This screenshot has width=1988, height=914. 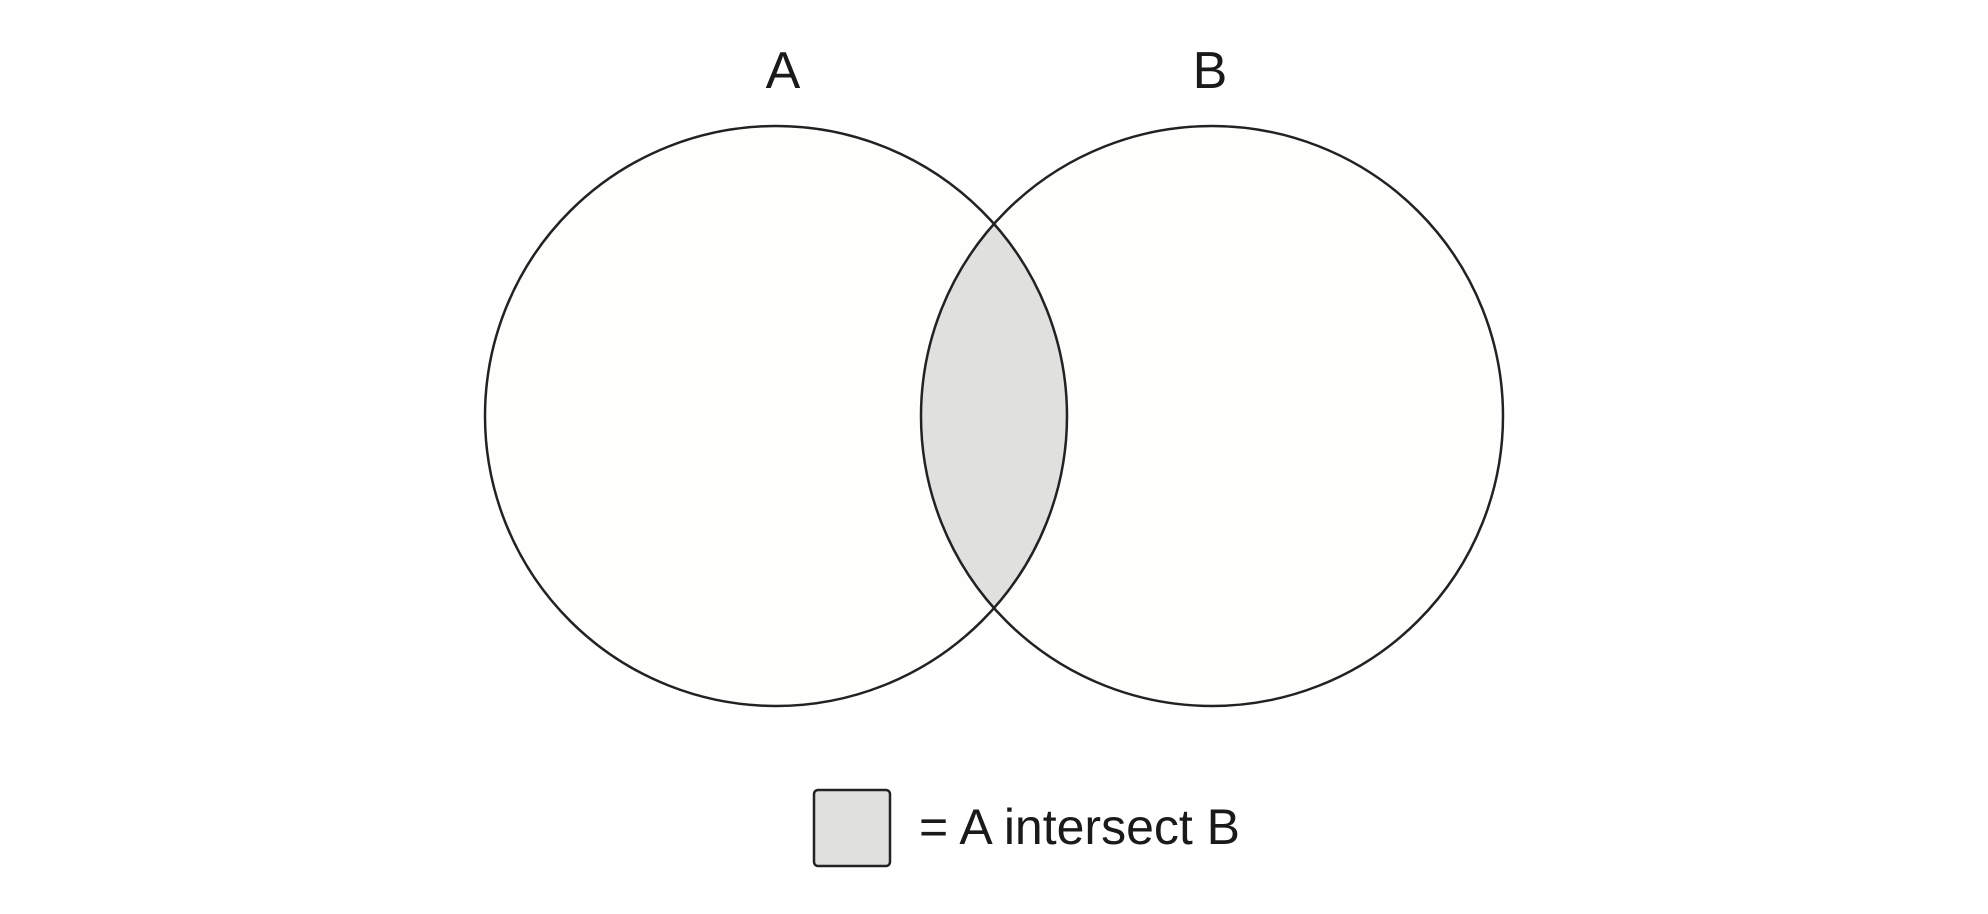 What do you see at coordinates (852, 828) in the screenshot?
I see `legend-swatch` at bounding box center [852, 828].